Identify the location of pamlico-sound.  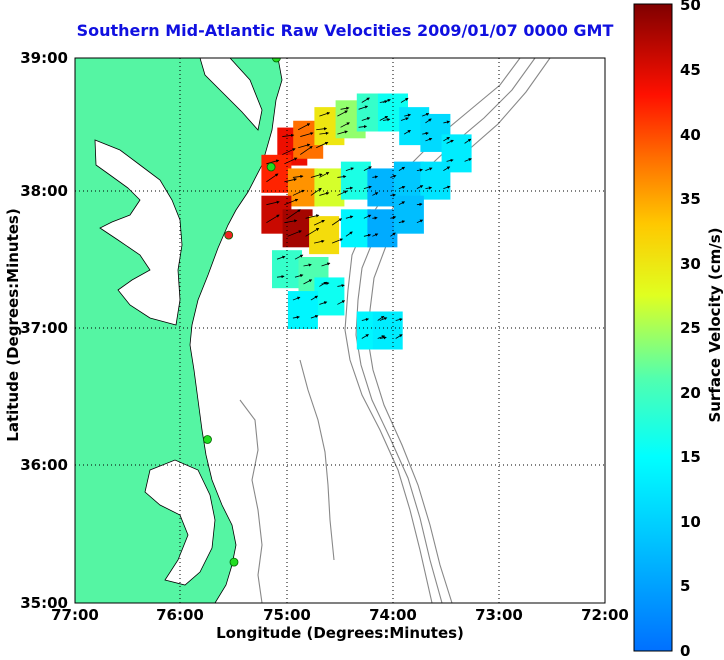
(180, 522).